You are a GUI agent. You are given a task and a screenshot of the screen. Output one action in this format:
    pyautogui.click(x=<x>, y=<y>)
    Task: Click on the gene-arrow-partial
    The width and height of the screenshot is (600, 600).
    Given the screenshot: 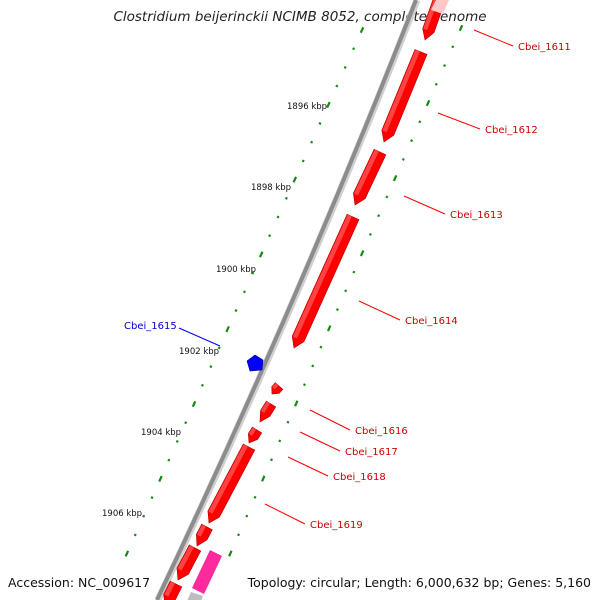 What is the action you would take?
    pyautogui.click(x=440, y=7)
    